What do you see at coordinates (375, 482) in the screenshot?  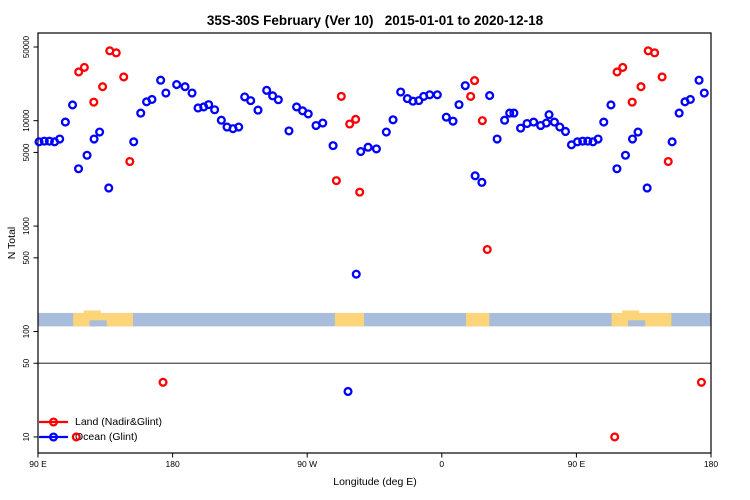 I see `x-axis-title: Longitude (deg E)` at bounding box center [375, 482].